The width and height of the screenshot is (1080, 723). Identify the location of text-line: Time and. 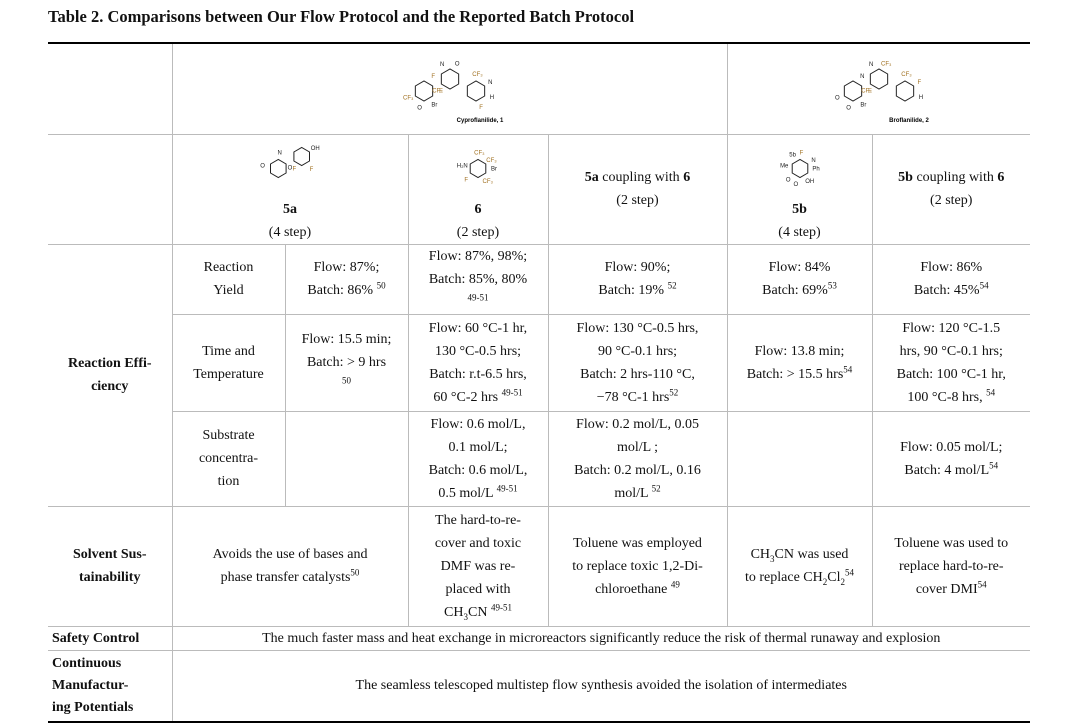
(229, 351).